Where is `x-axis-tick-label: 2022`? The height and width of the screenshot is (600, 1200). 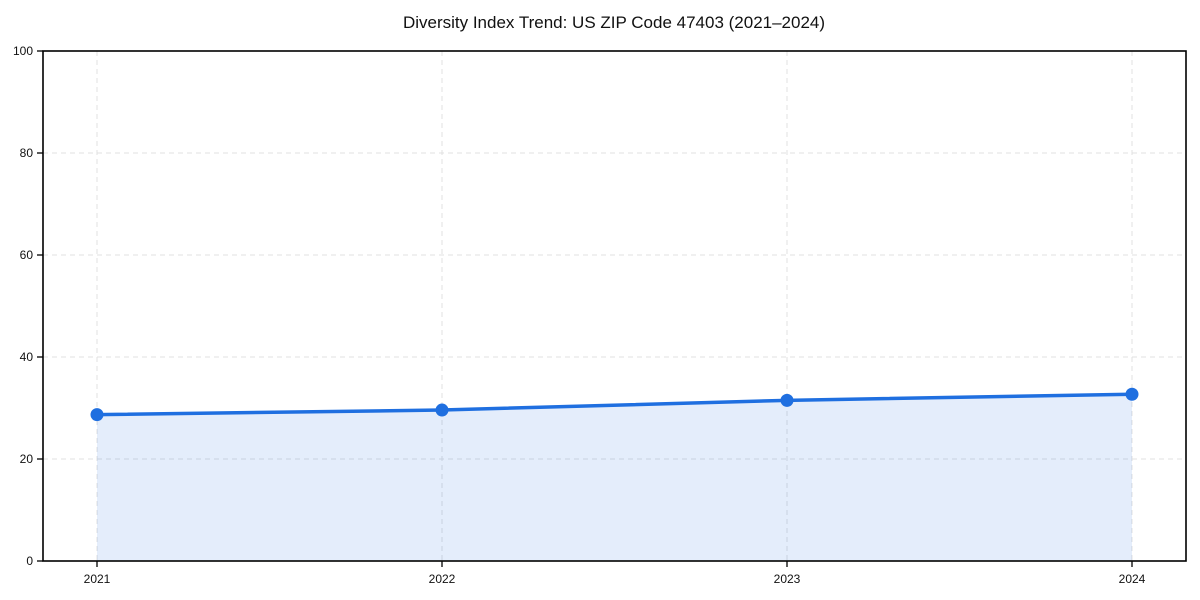 x-axis-tick-label: 2022 is located at coordinates (442, 579).